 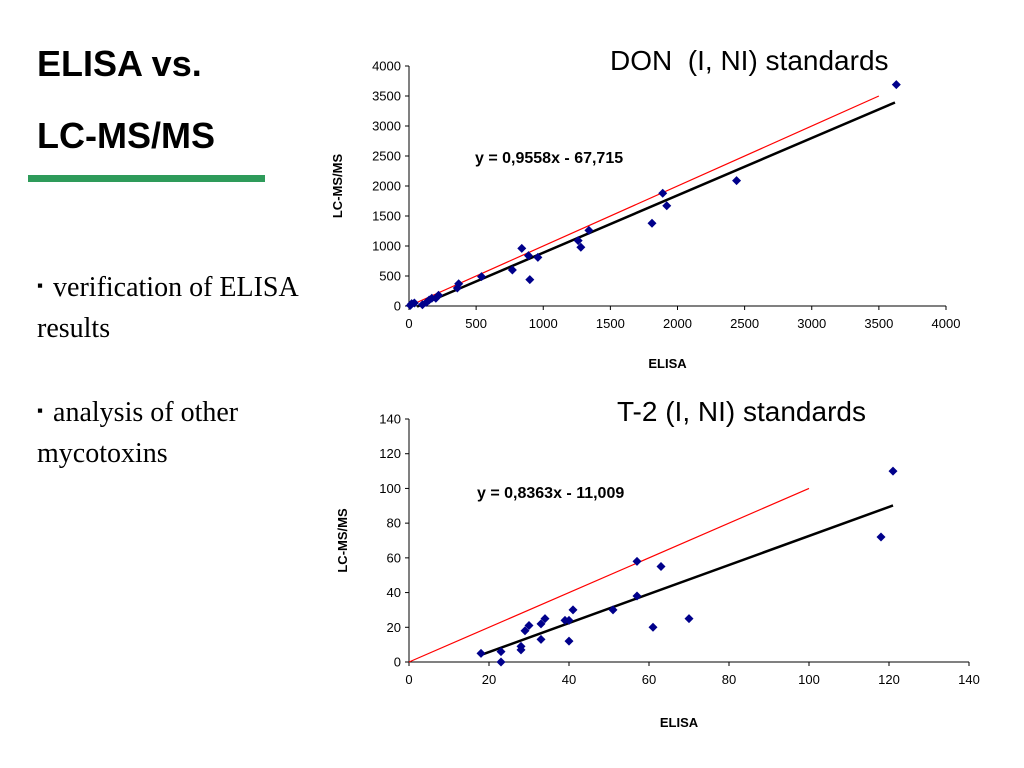 I want to click on x-tick-label: 20, so click(x=489, y=679).